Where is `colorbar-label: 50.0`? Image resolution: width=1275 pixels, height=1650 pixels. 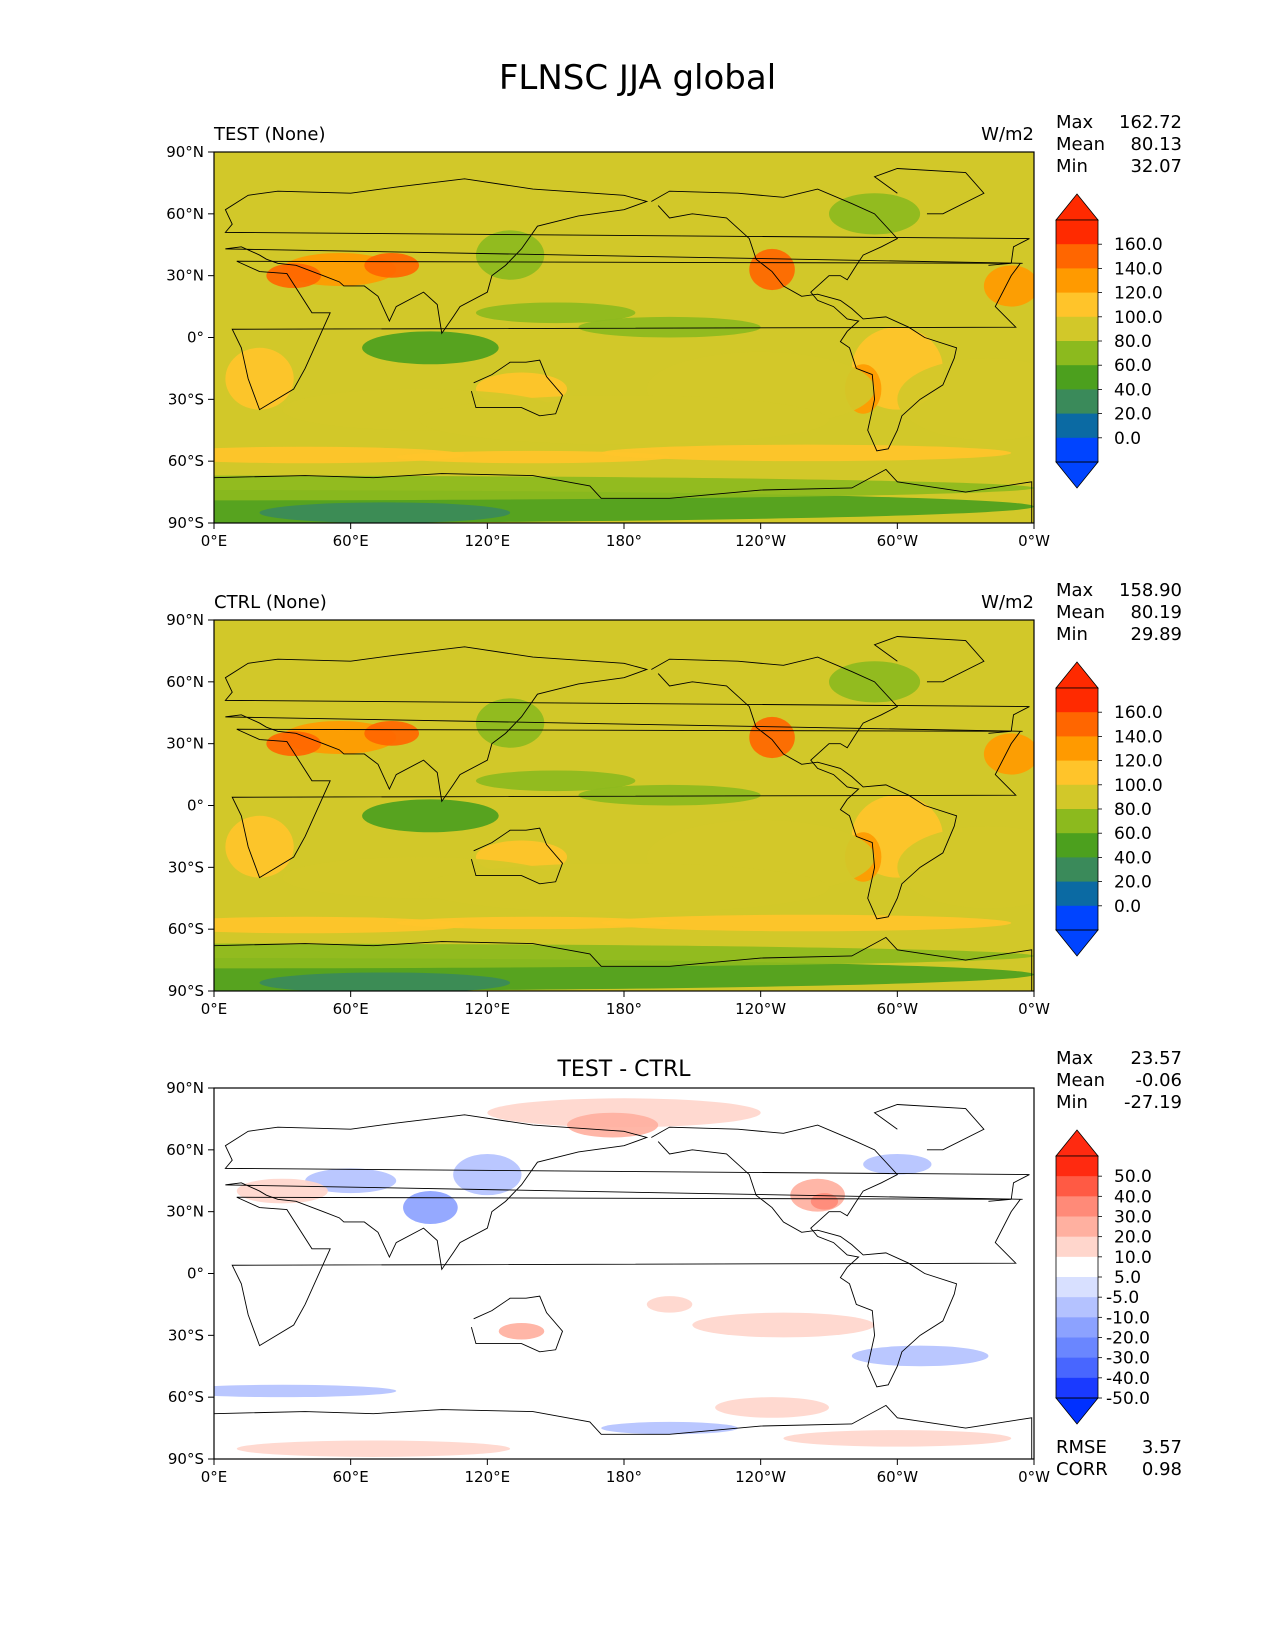
colorbar-label: 50.0 is located at coordinates (1133, 1177).